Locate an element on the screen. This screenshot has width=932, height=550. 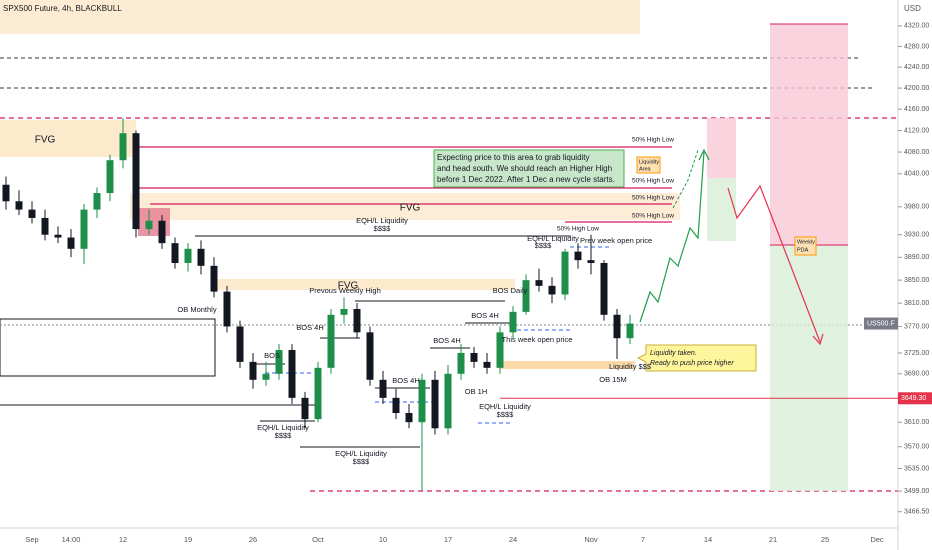
x-tick-label: 24 is located at coordinates (513, 539).